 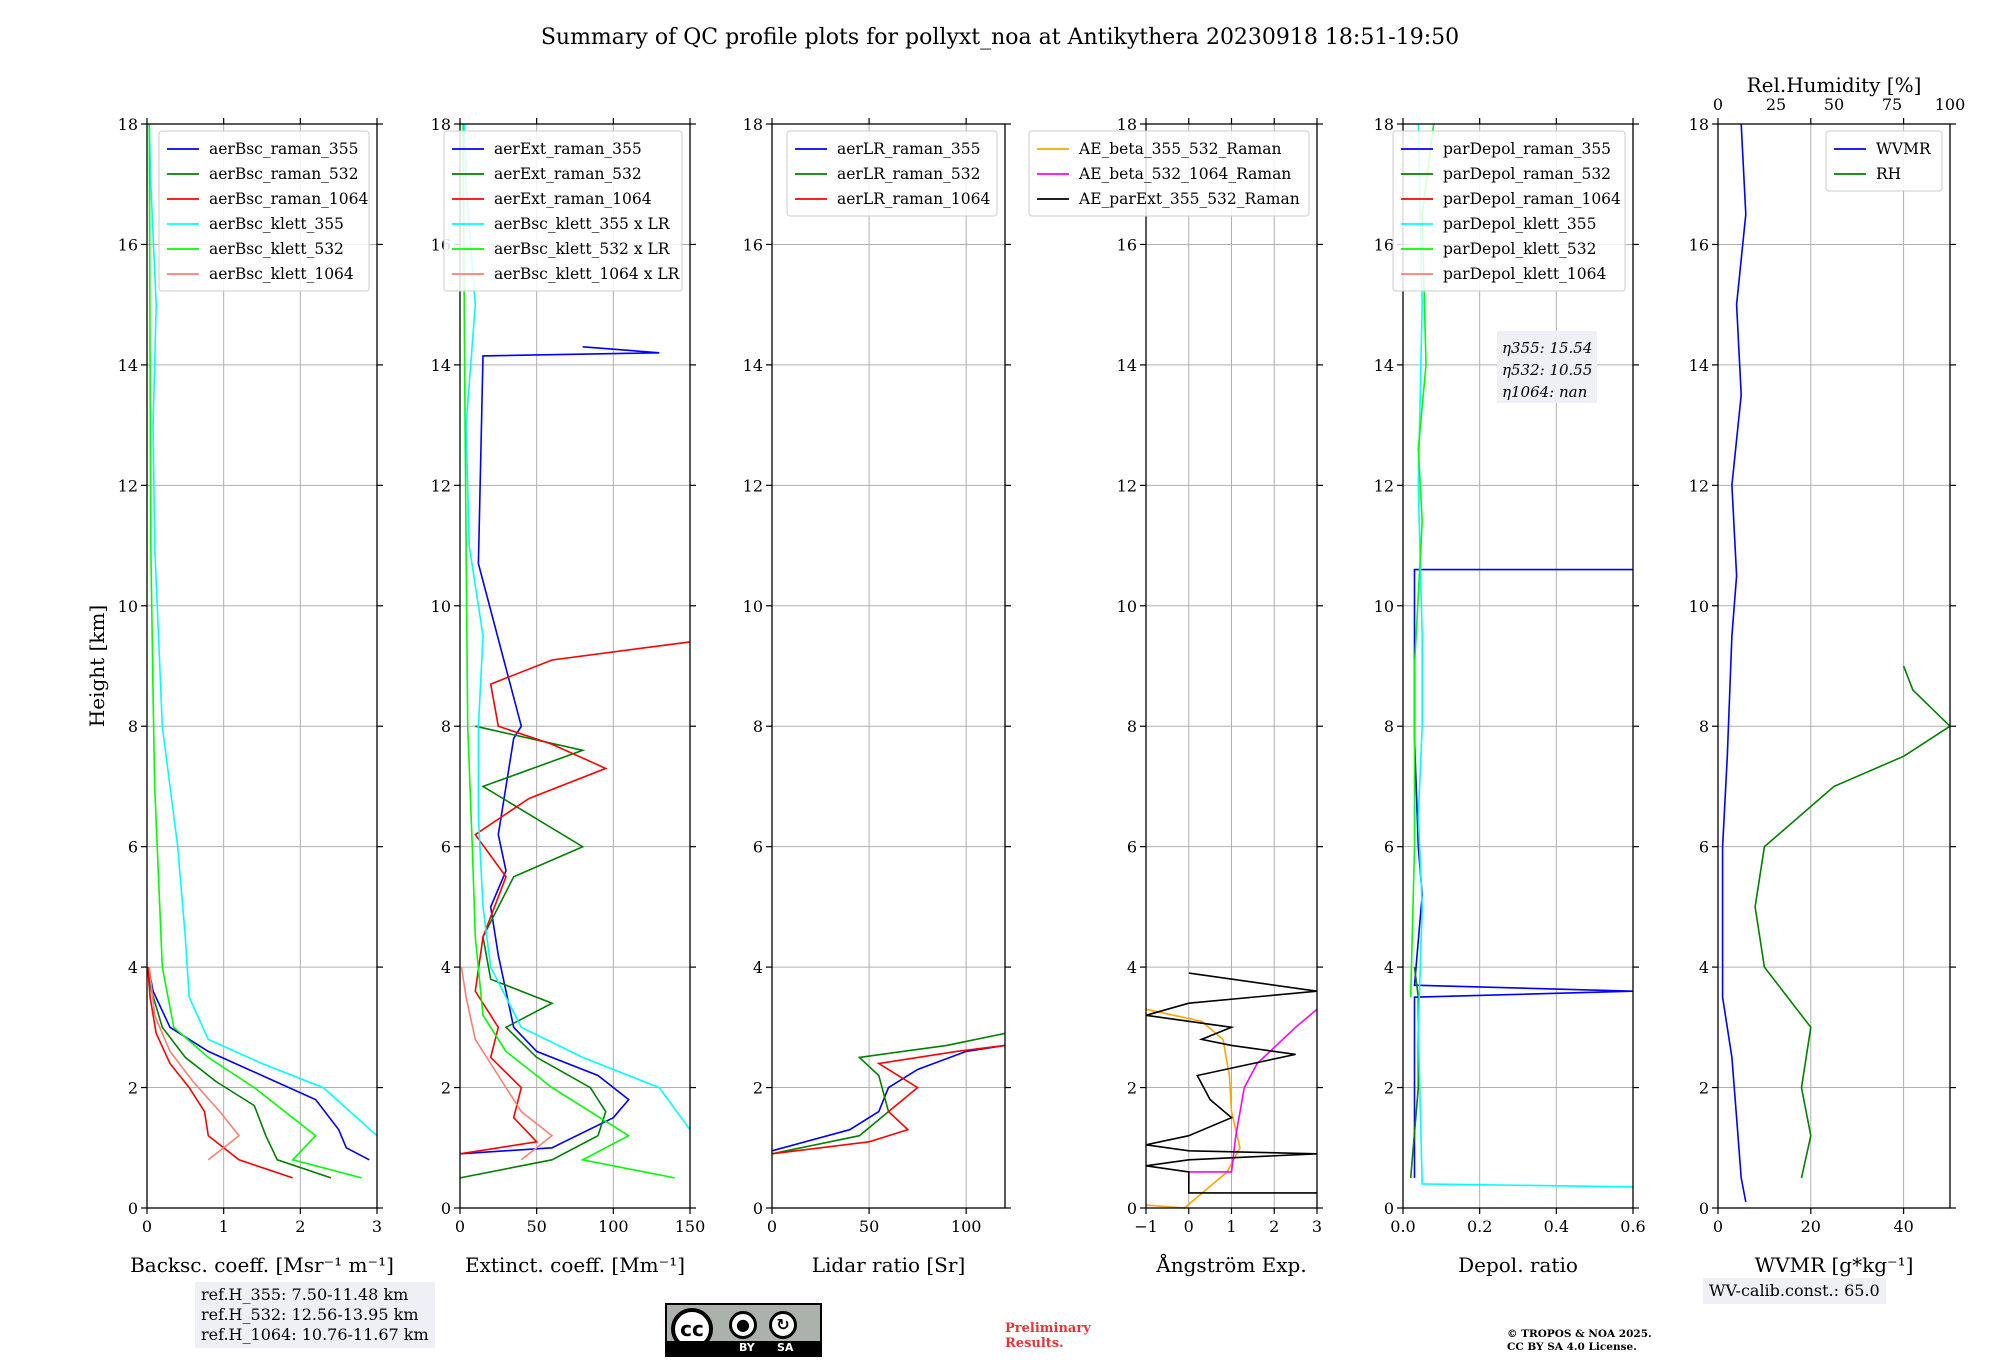 What do you see at coordinates (1776, 104) in the screenshot?
I see `rh-tick-label: 25` at bounding box center [1776, 104].